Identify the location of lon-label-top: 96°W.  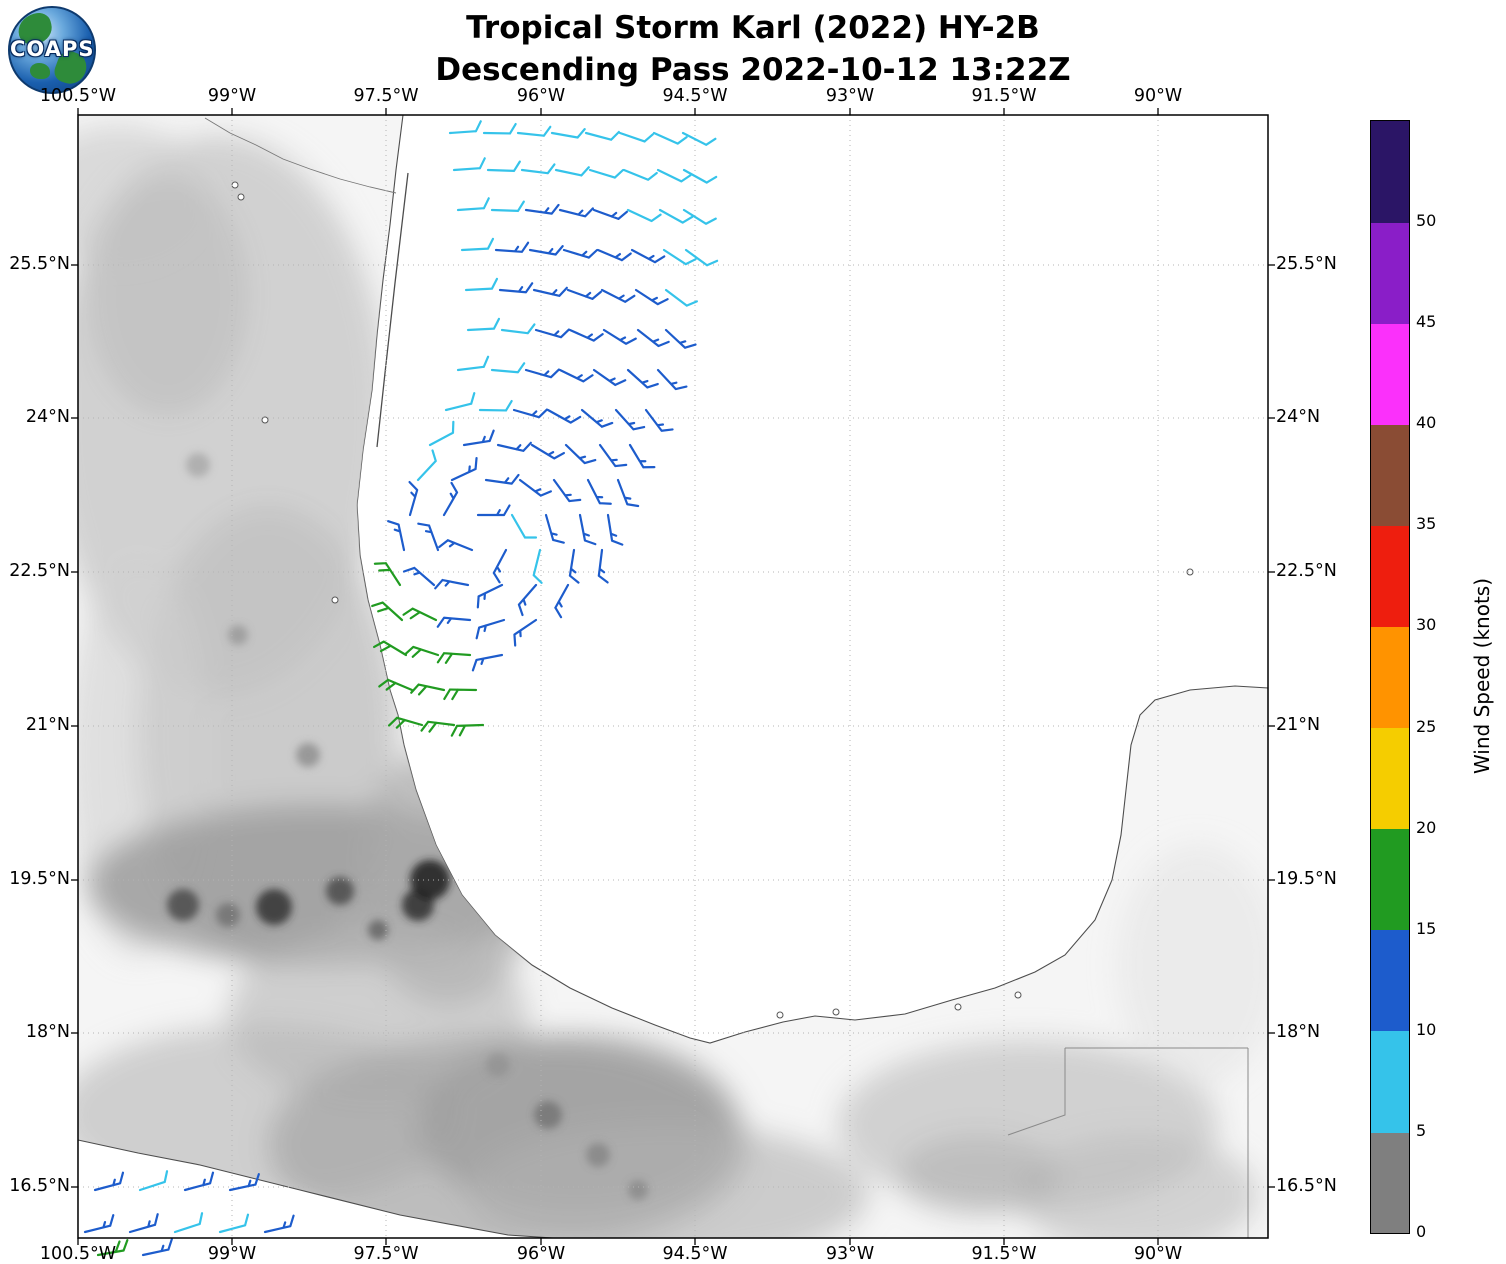
(541, 96).